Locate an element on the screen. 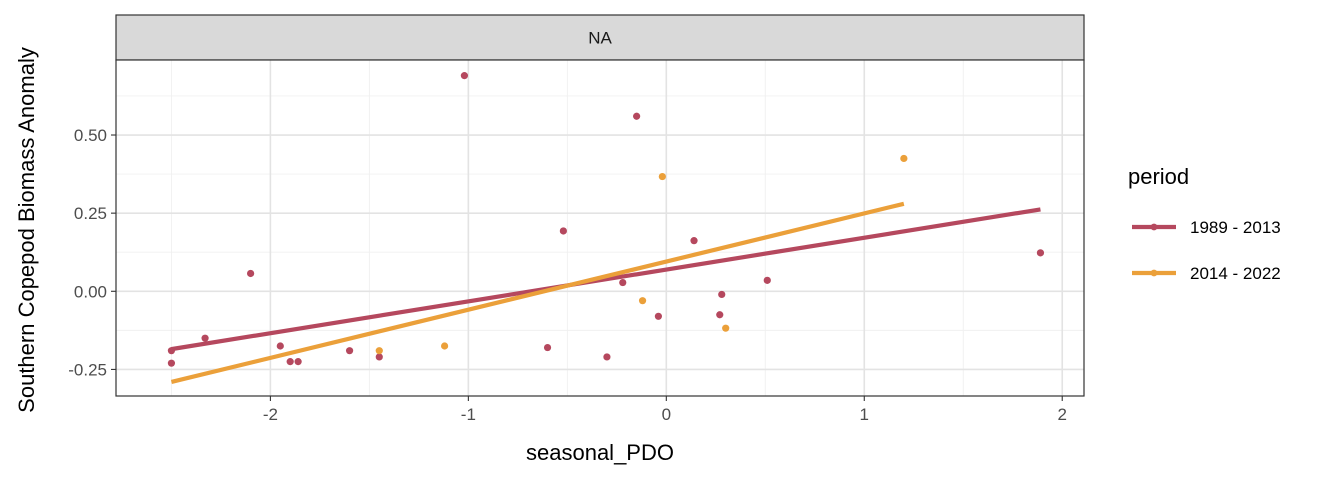 This screenshot has width=1344, height=480. x-tick-label: 1 is located at coordinates (864, 414).